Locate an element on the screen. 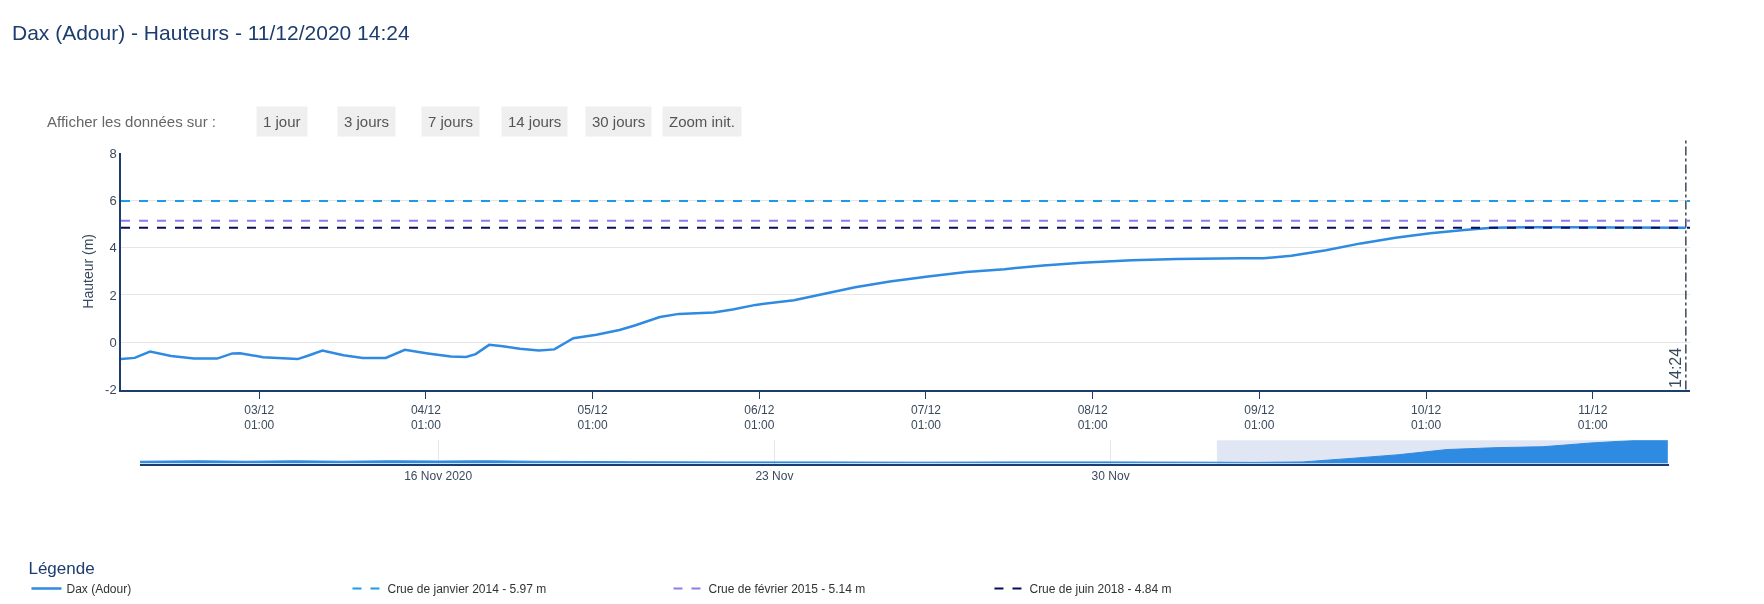  text: 30 jours is located at coordinates (619, 121).